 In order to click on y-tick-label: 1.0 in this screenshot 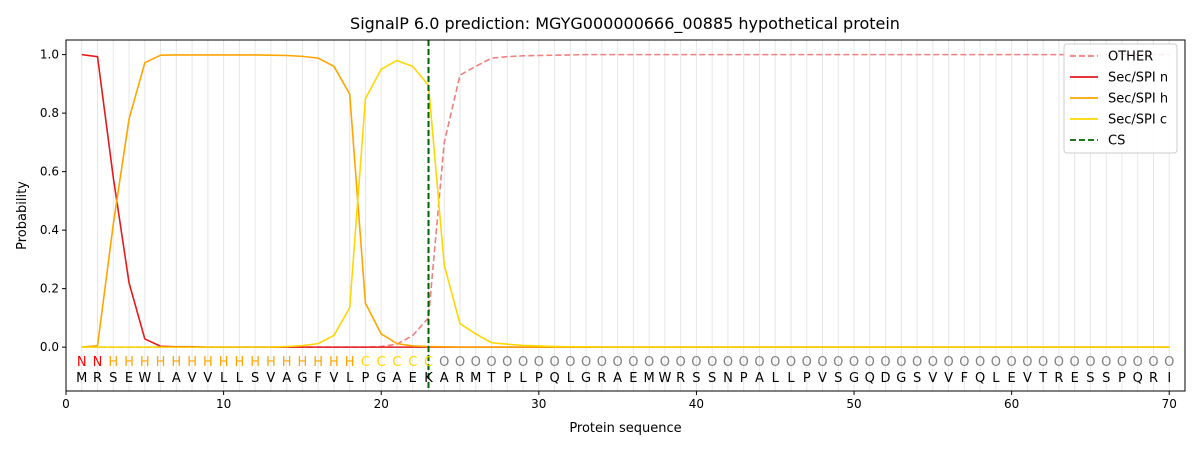, I will do `click(49, 55)`.